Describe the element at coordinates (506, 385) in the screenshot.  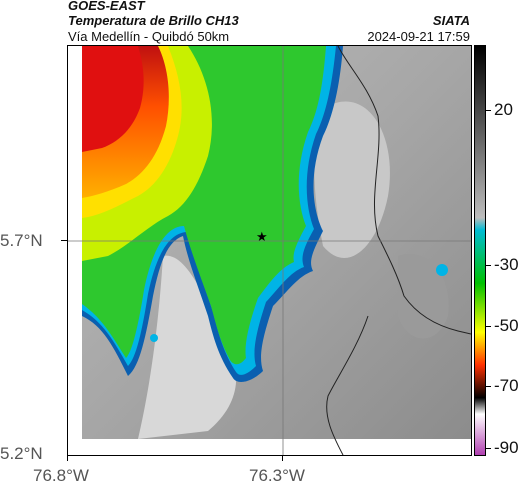
I see `colorbar-label-minus-70: -70` at that location.